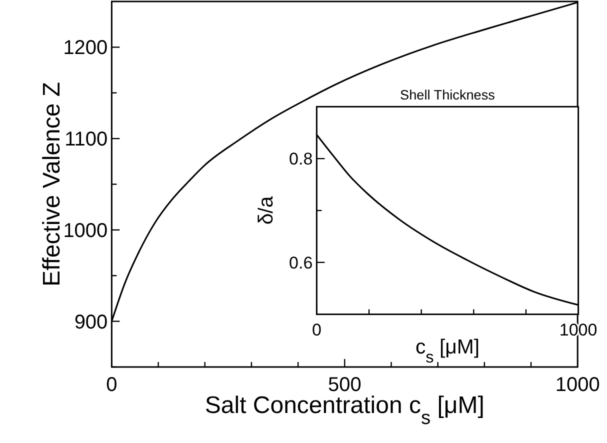 This screenshot has height=443, width=607. I want to click on y-tick-label: 1100, so click(86, 139).